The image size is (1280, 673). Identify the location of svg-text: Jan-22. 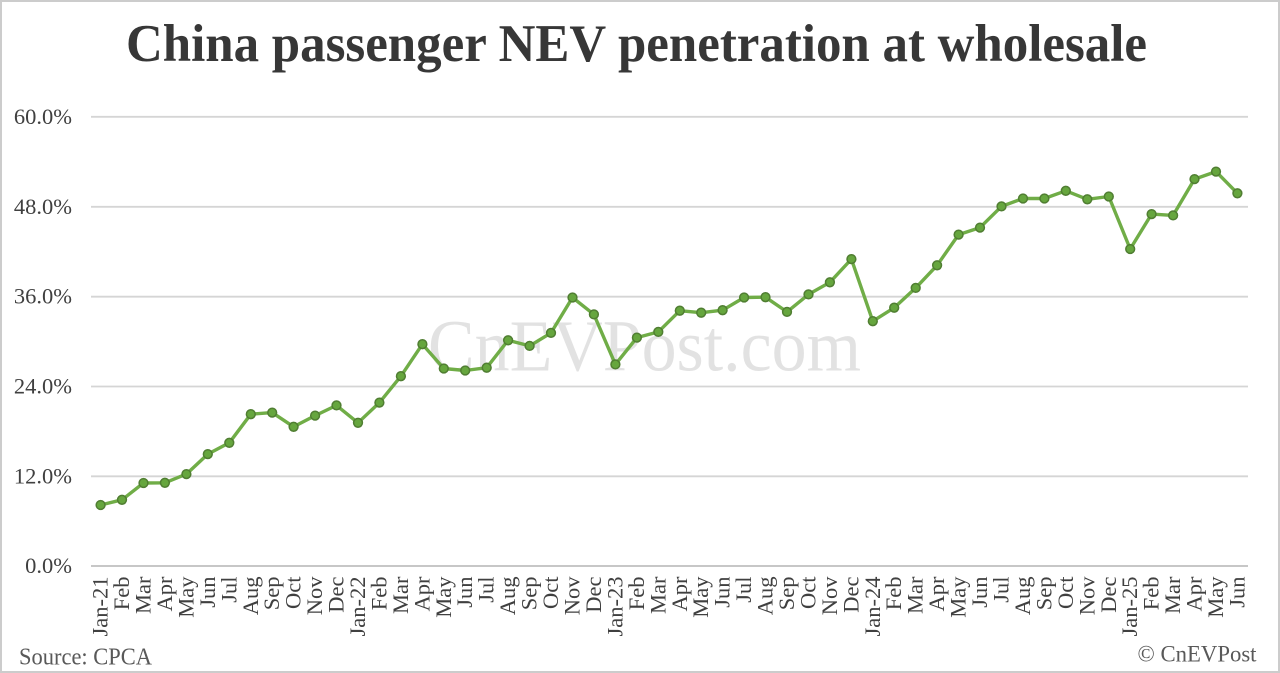
(357, 607).